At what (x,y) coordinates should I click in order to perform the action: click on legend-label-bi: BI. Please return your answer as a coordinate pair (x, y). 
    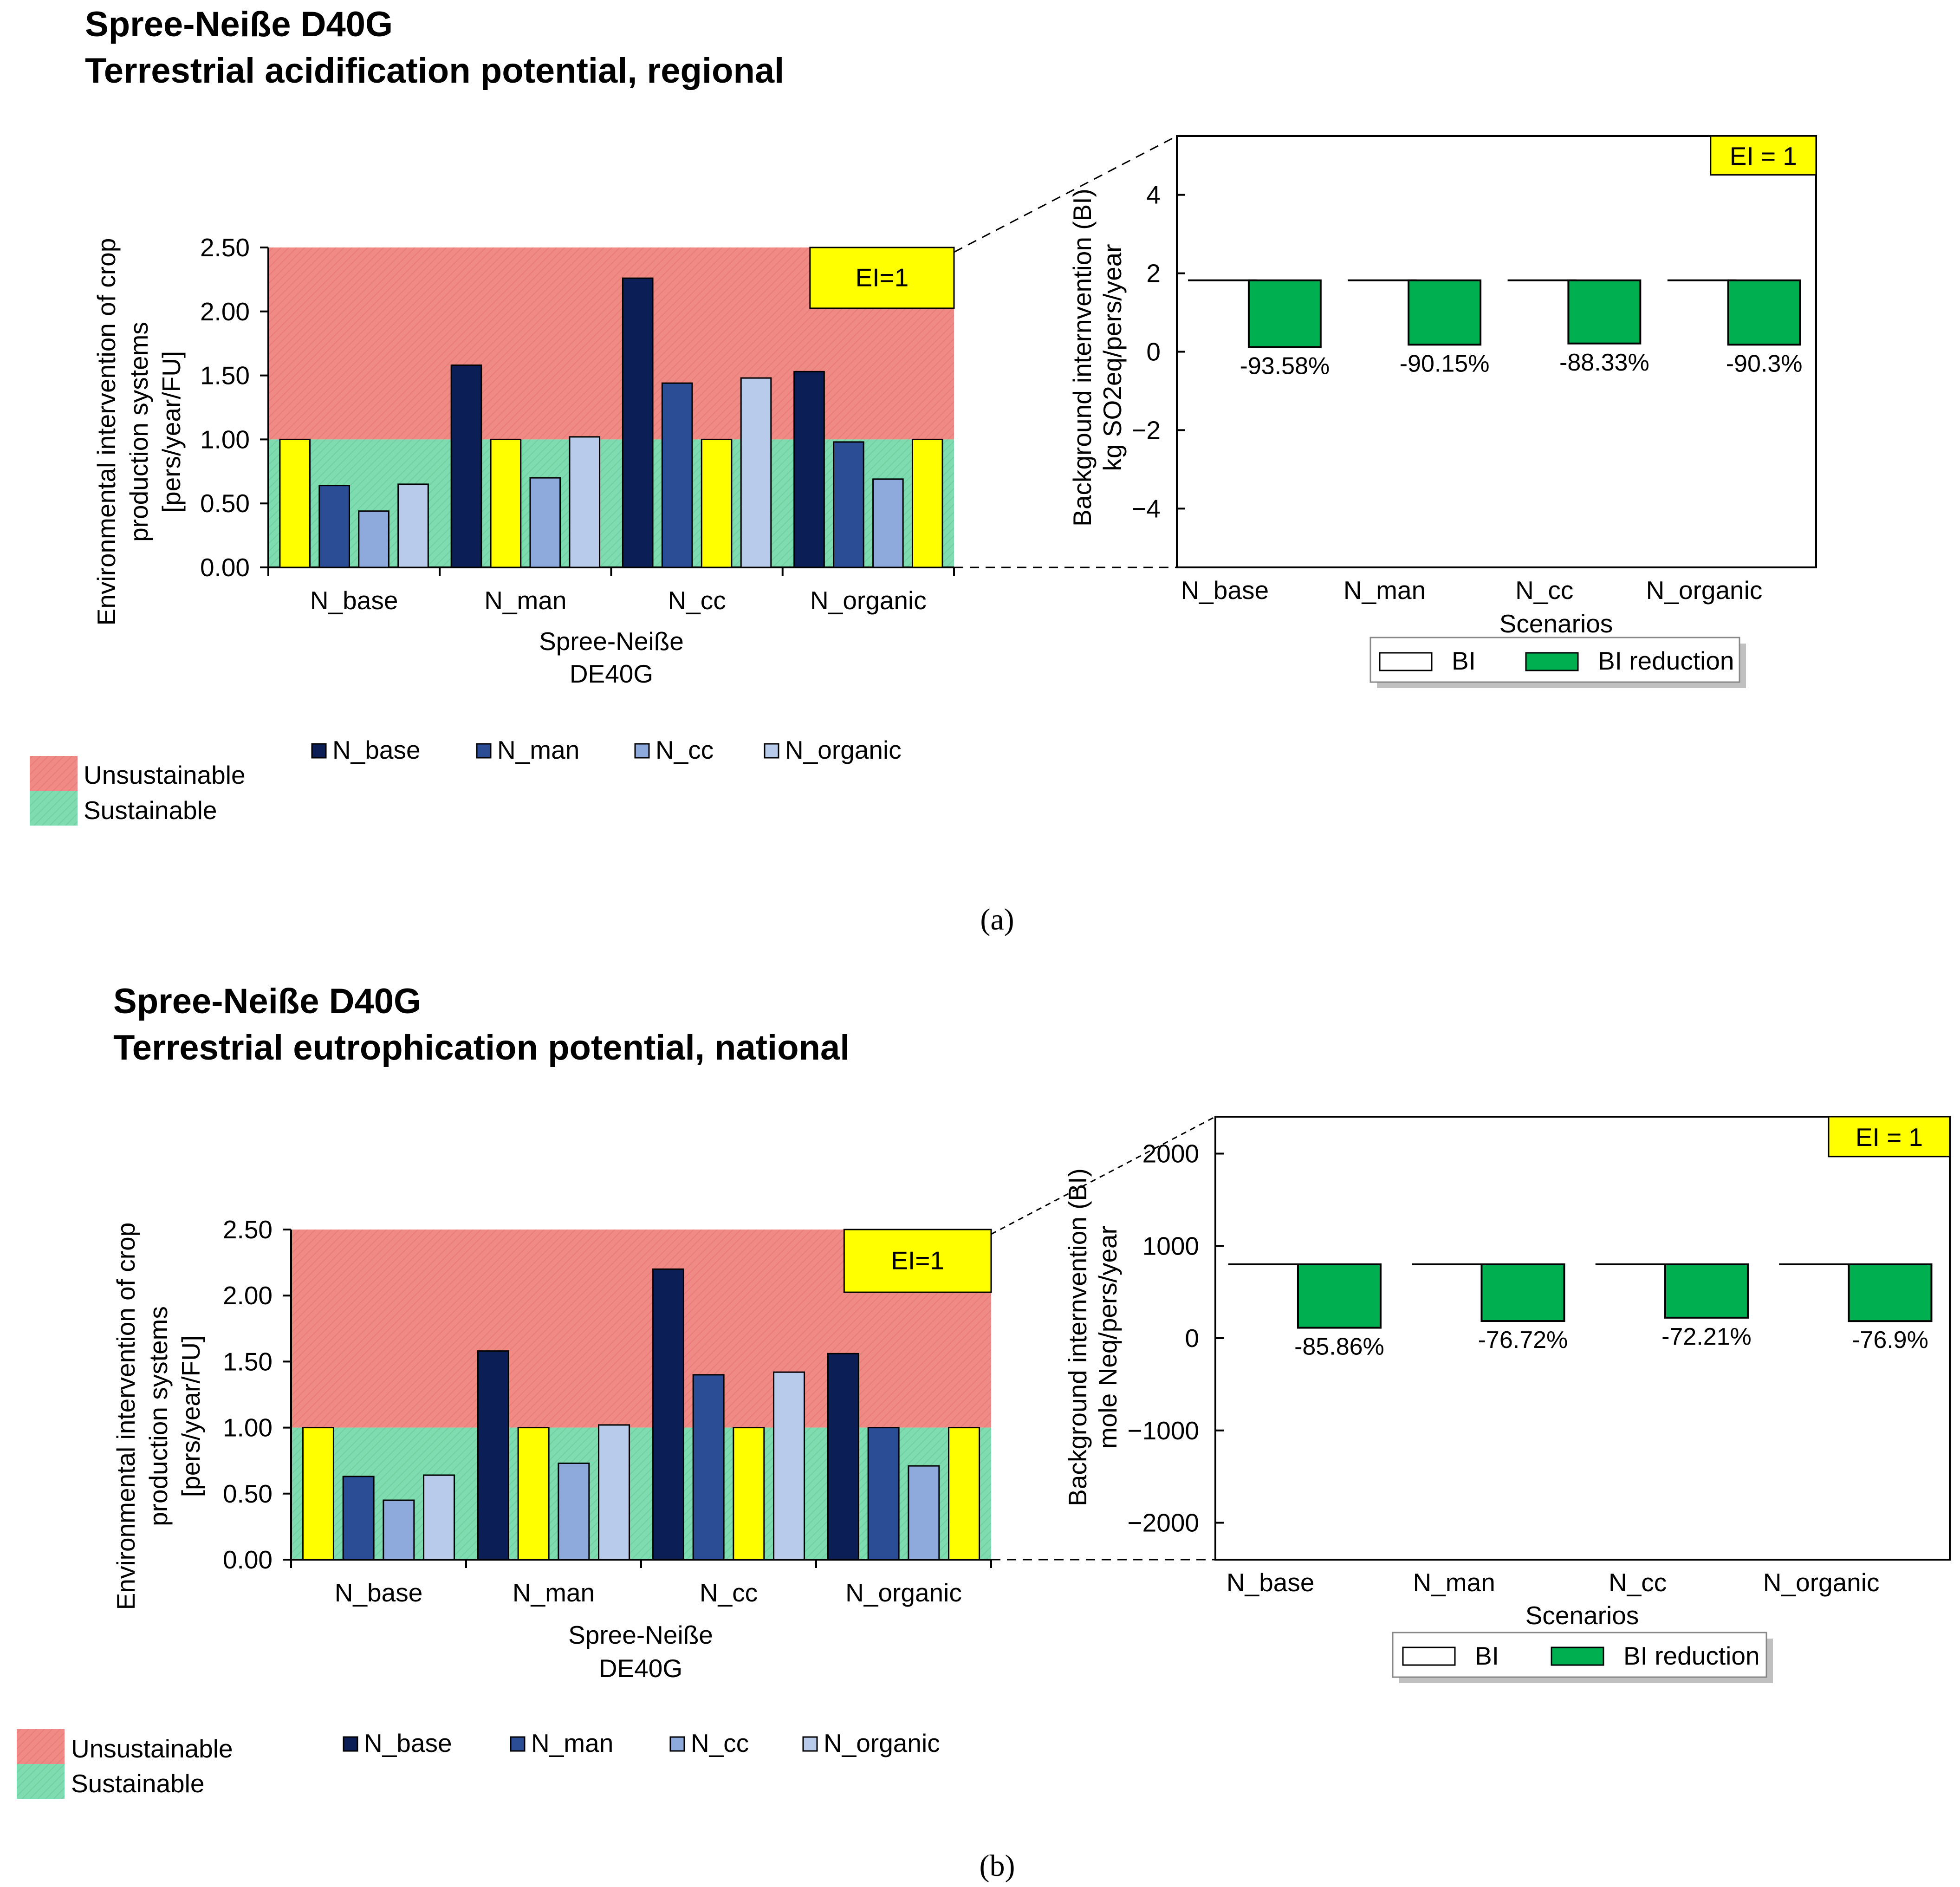
    Looking at the image, I should click on (1487, 1656).